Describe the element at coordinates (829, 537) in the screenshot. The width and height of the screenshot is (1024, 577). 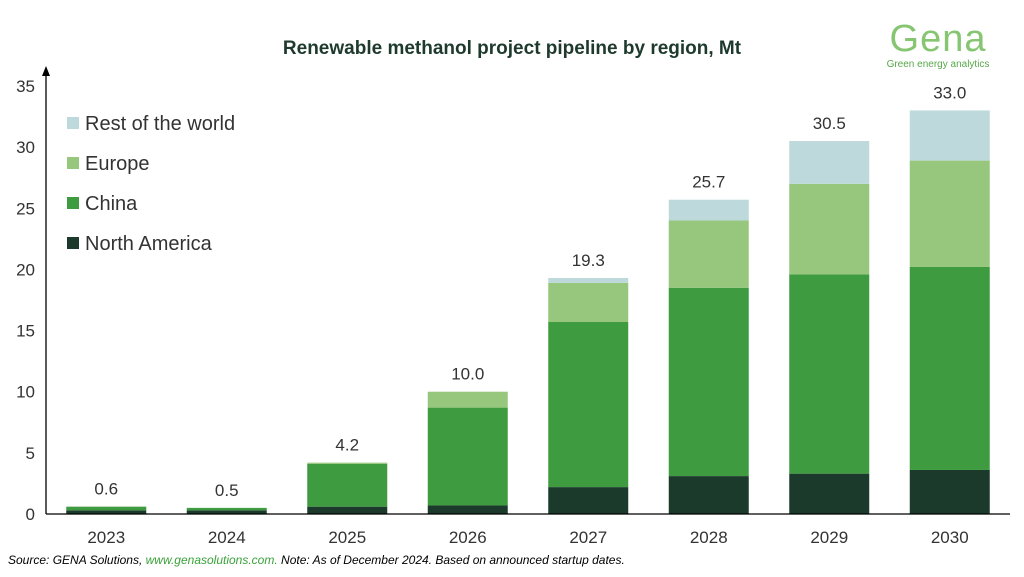
I see `x-tick-label: 2029` at that location.